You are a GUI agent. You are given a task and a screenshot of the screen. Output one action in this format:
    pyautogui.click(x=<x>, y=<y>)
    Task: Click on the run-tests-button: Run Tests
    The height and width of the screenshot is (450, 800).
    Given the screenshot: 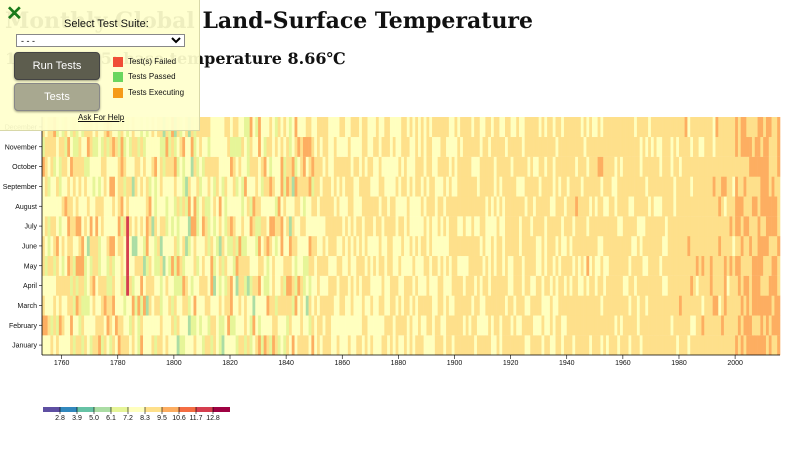 What is the action you would take?
    pyautogui.click(x=57, y=66)
    